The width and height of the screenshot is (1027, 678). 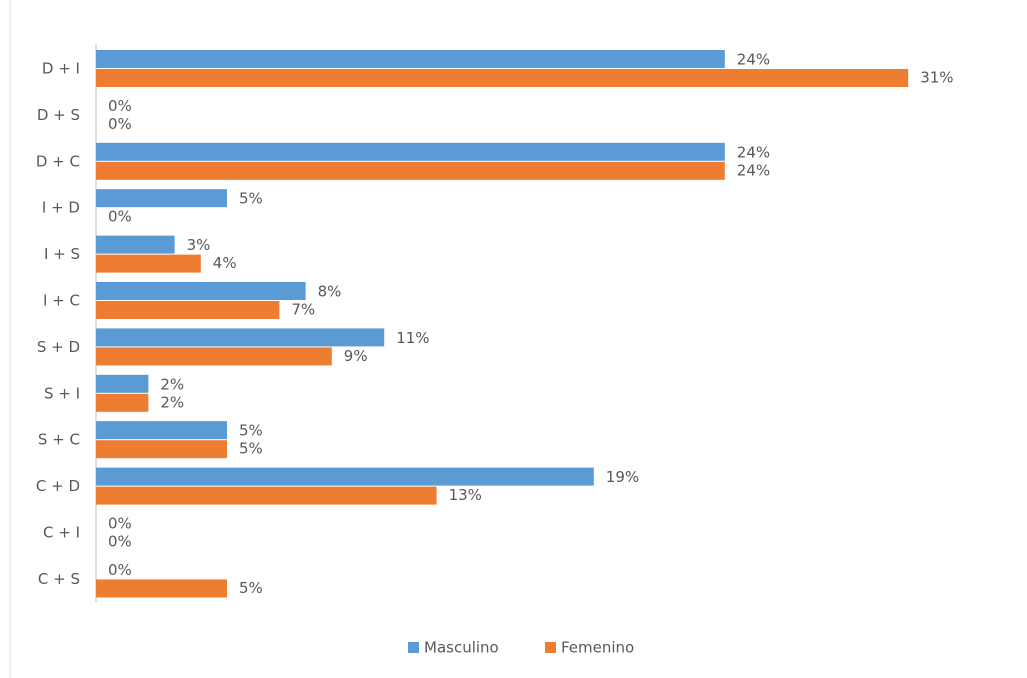 I want to click on category-label: S + C, so click(x=59, y=440).